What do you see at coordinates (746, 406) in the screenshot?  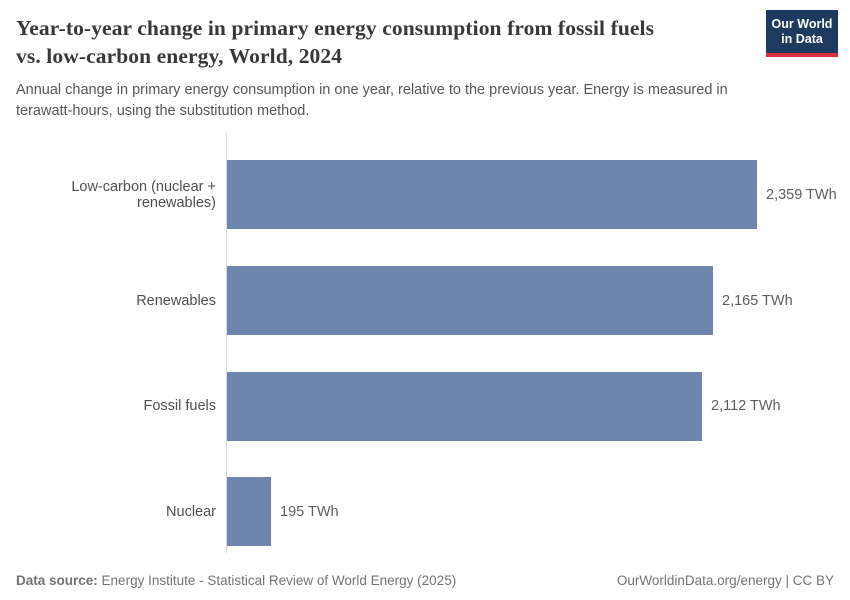 I see `value-label: 2,112 TWh` at bounding box center [746, 406].